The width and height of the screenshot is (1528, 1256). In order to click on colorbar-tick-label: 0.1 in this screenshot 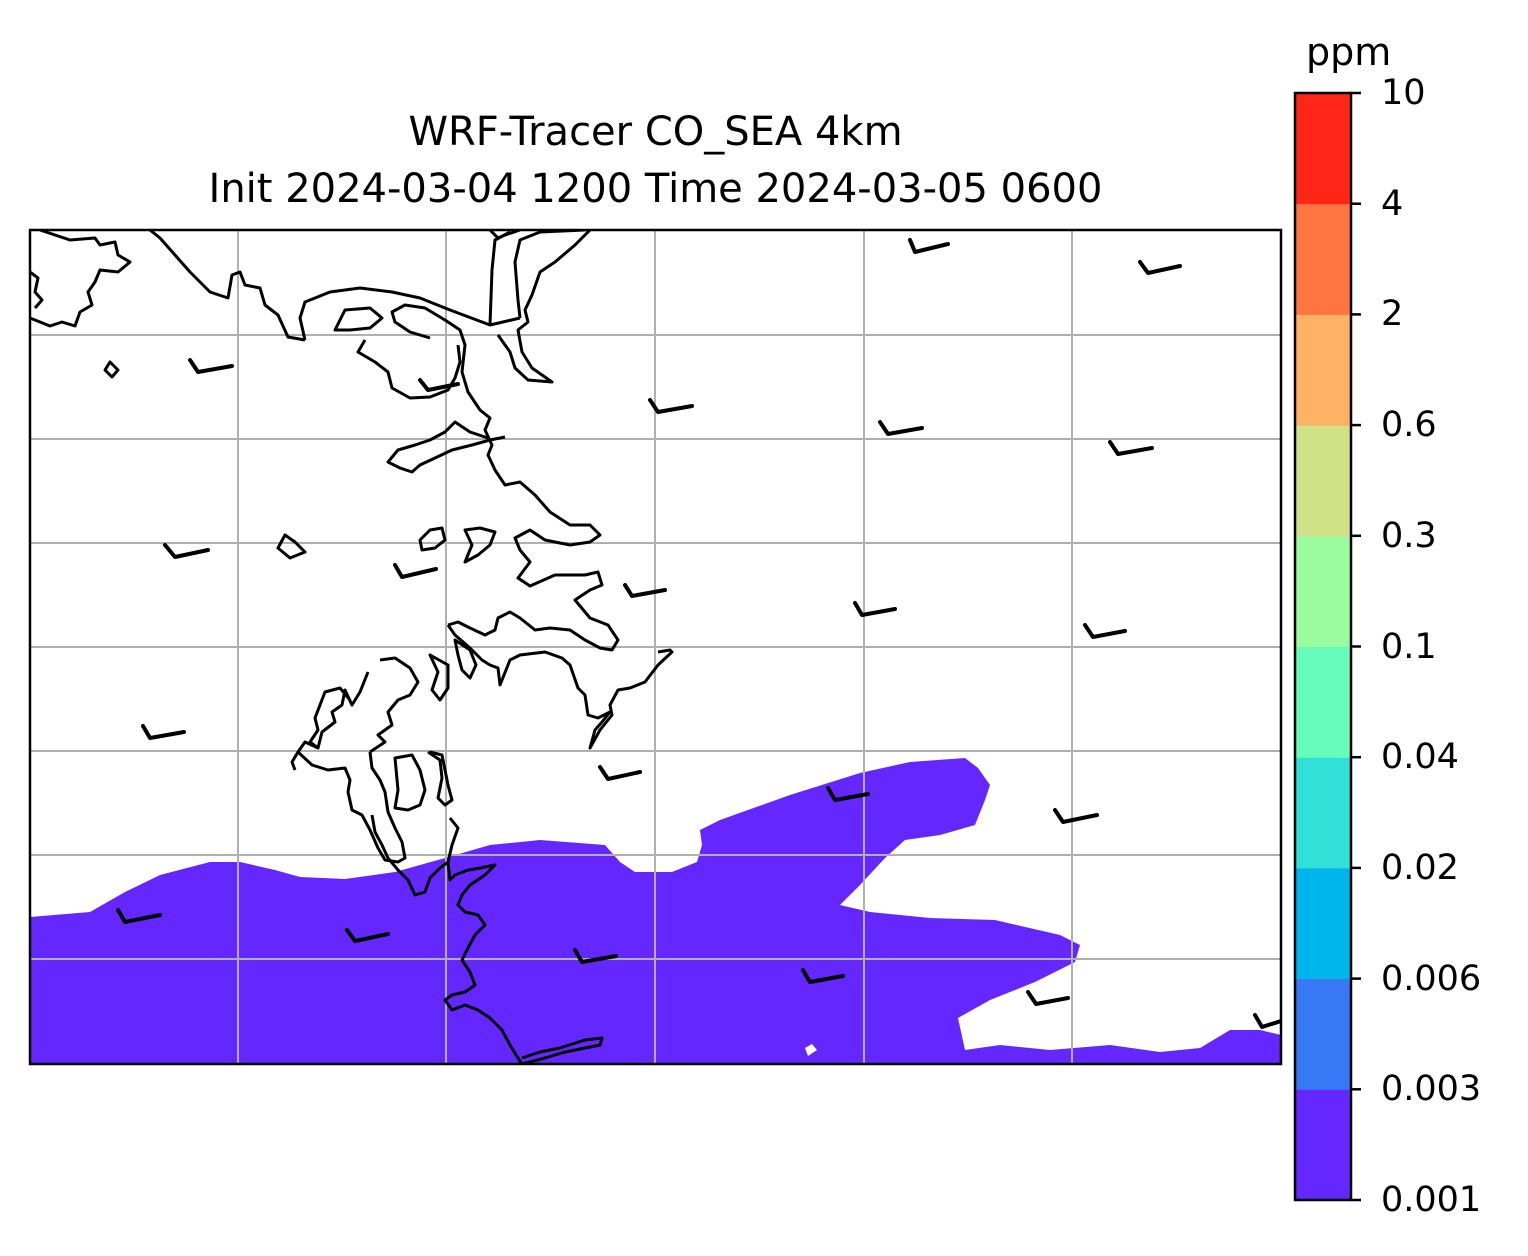, I will do `click(1409, 646)`.